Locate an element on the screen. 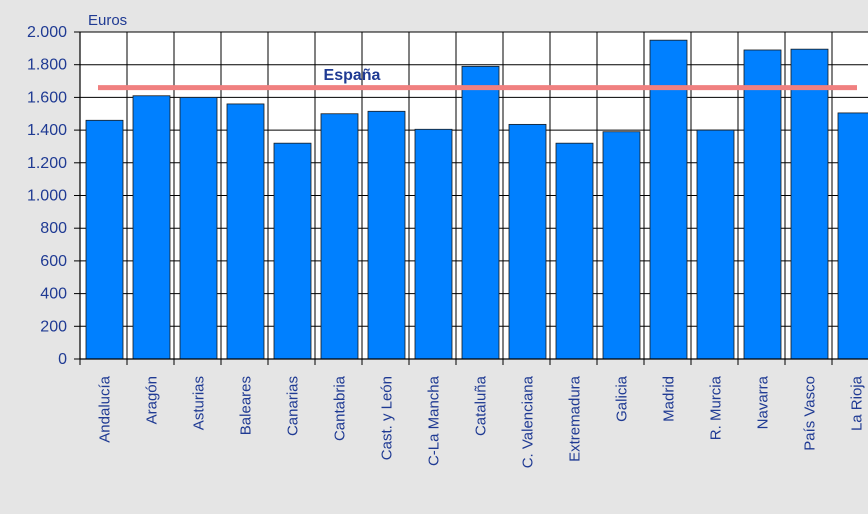 This screenshot has width=868, height=514. x-tick-label: Cataluña is located at coordinates (481, 405).